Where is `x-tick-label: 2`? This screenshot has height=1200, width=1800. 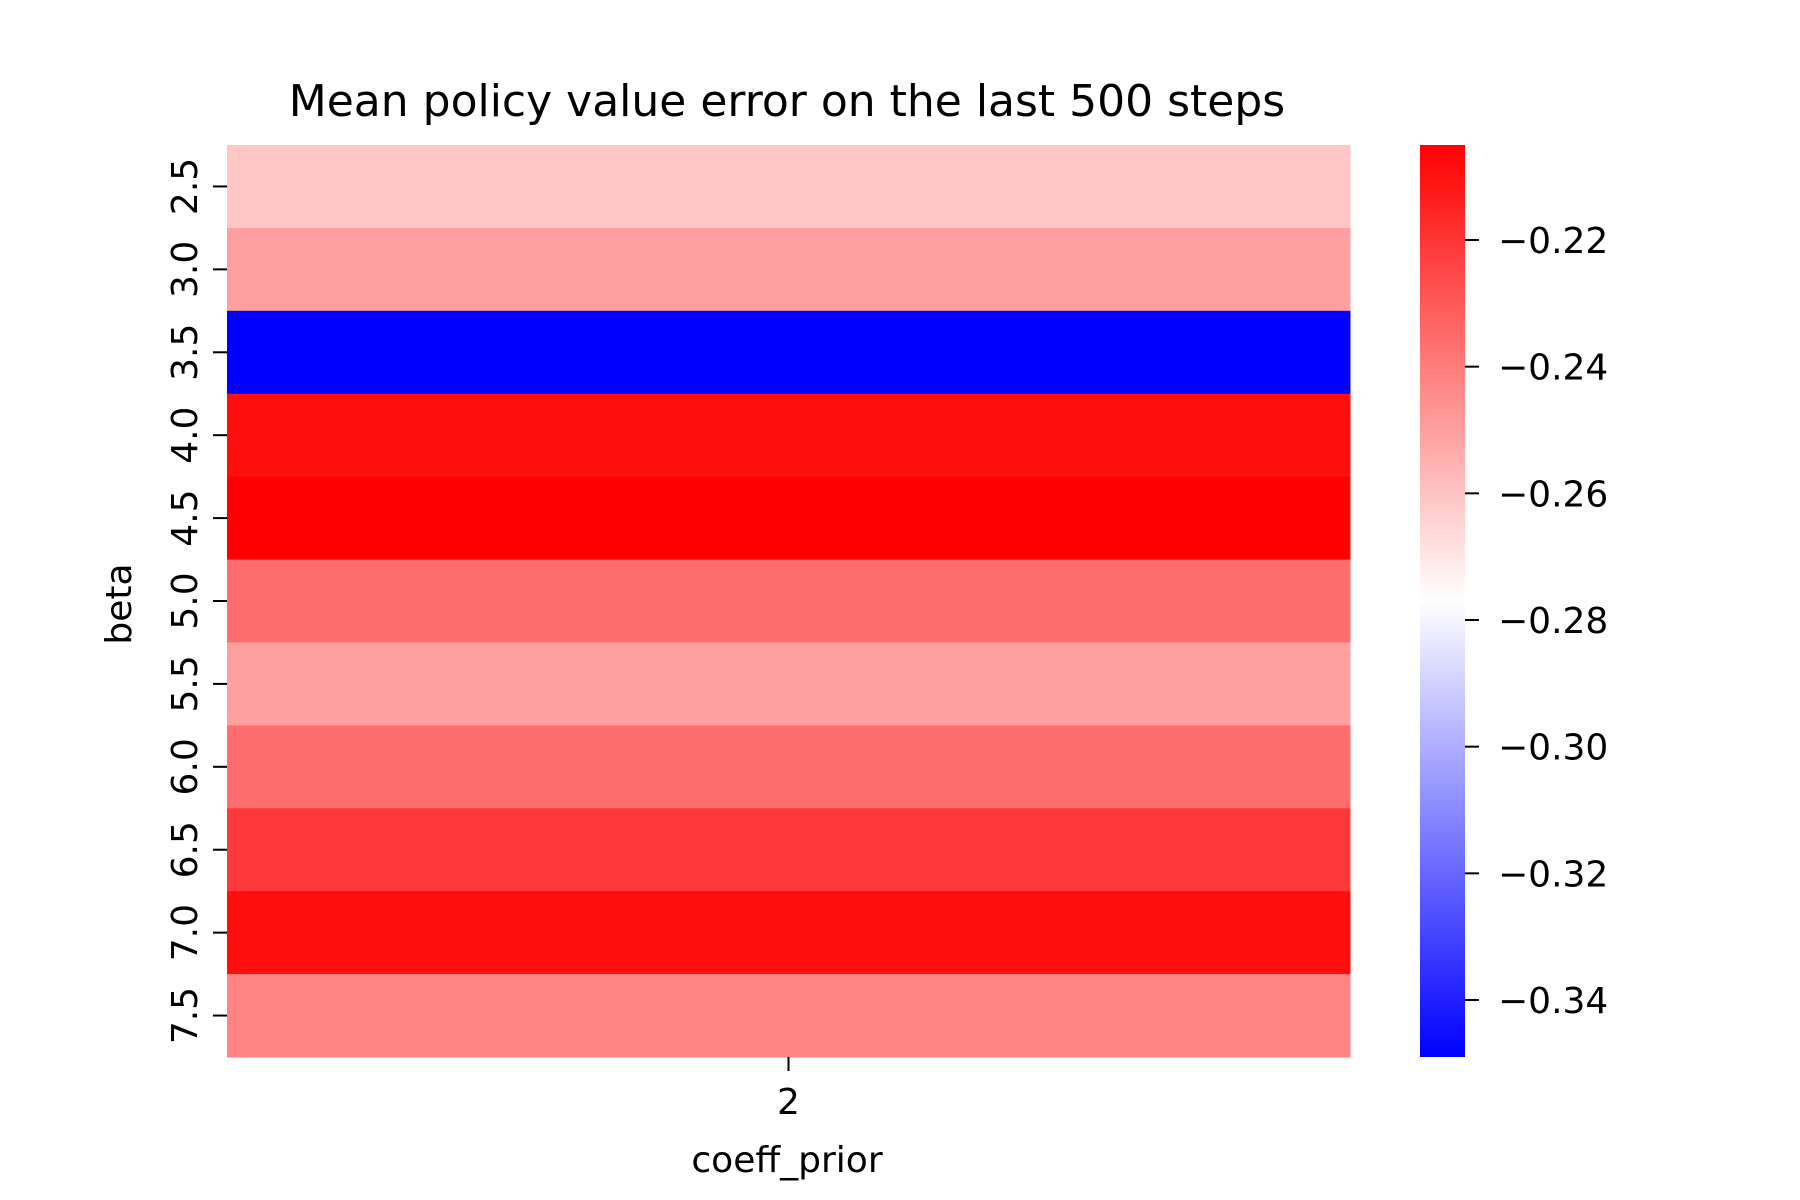
x-tick-label: 2 is located at coordinates (788, 1102).